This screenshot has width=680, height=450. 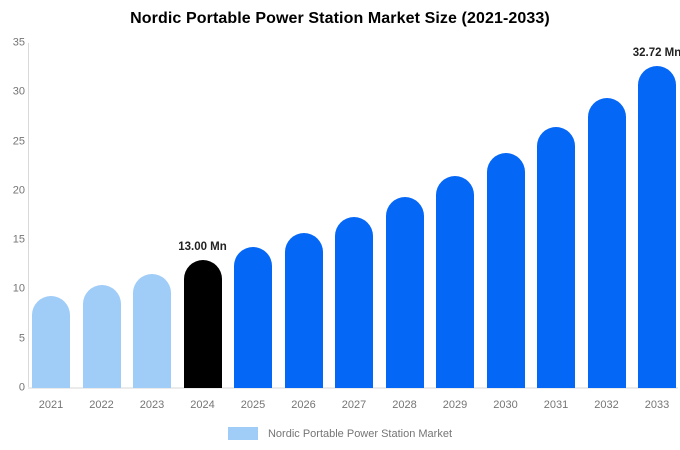 What do you see at coordinates (202, 246) in the screenshot?
I see `bar-value-label: 13.00 Mn` at bounding box center [202, 246].